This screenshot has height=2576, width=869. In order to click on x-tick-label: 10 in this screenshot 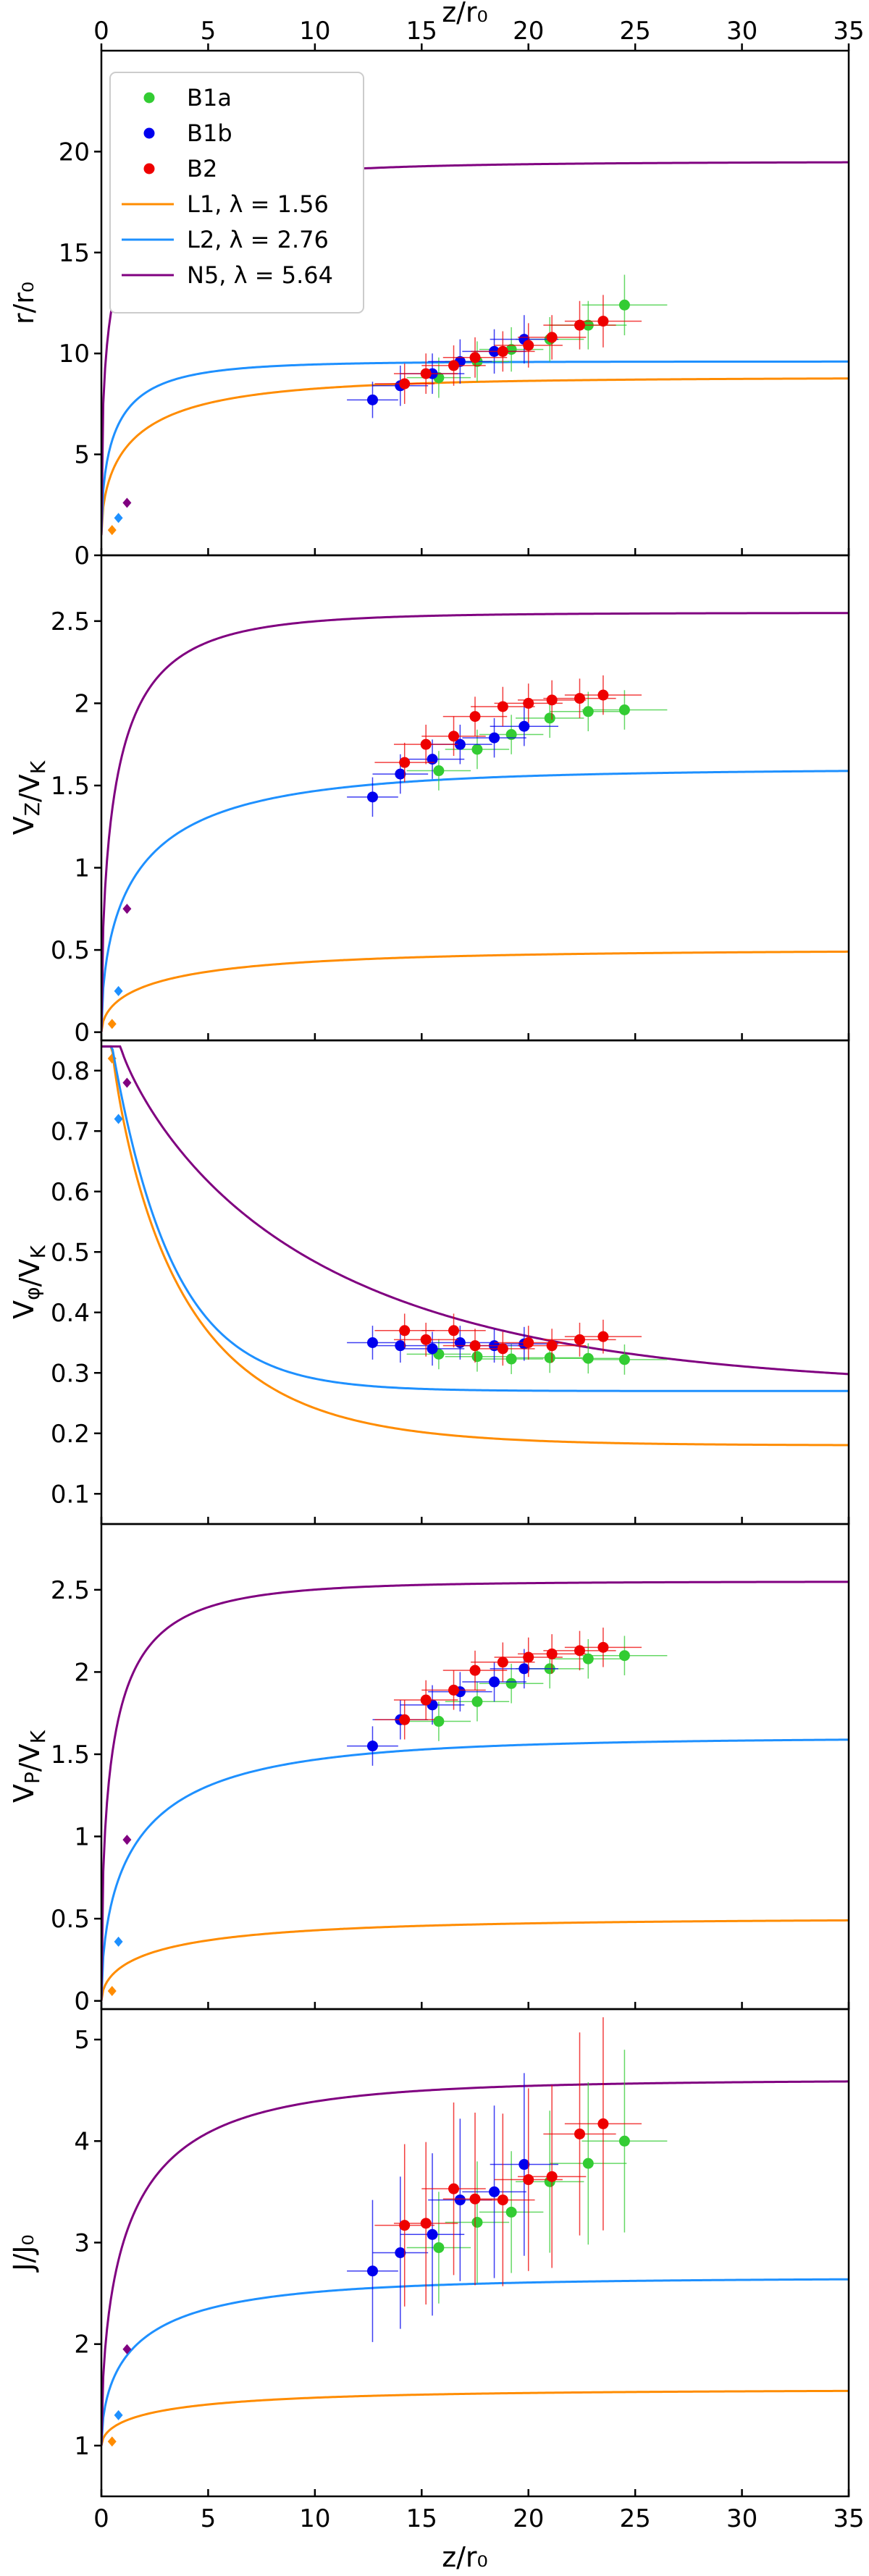, I will do `click(314, 2518)`.